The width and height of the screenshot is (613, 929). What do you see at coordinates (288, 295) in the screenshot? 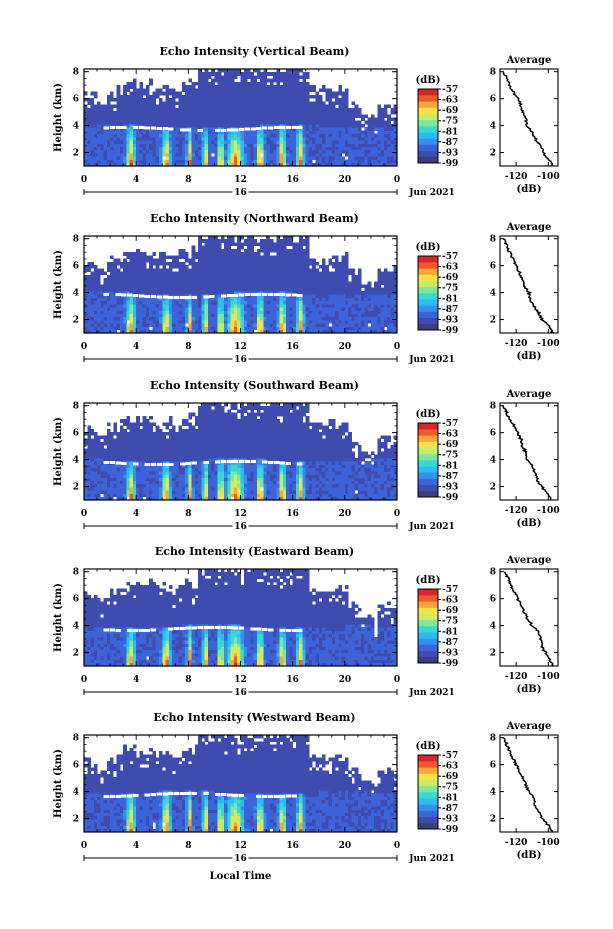
I see `gap-mark` at bounding box center [288, 295].